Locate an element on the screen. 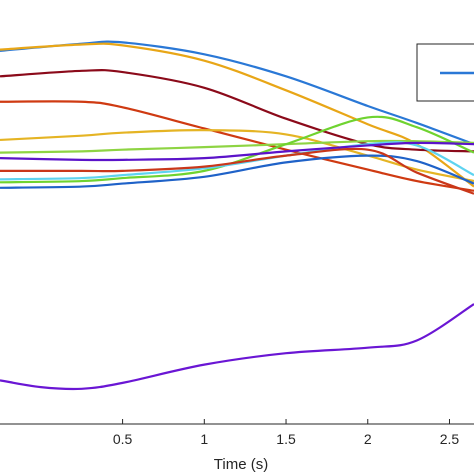 This screenshot has height=474, width=474. axes: 0.5 1 1.5 2 2.5 Time (s) is located at coordinates (237, 446).